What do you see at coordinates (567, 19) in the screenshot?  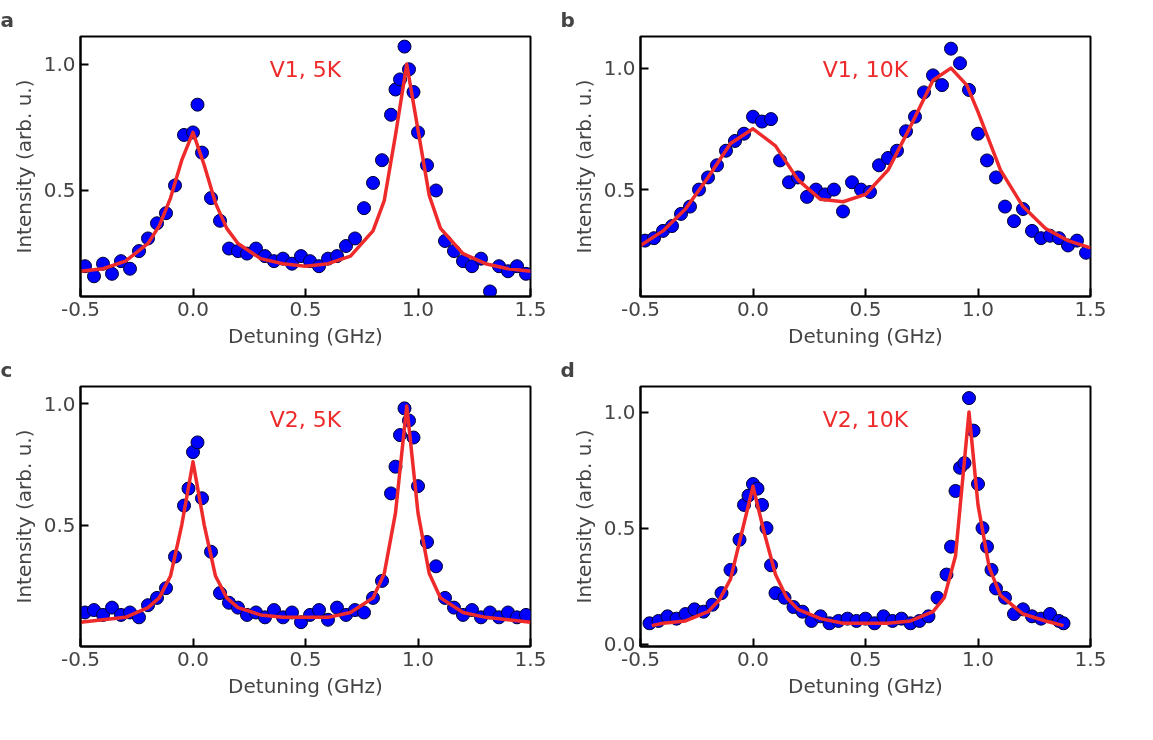 I see `chart-title: b` at bounding box center [567, 19].